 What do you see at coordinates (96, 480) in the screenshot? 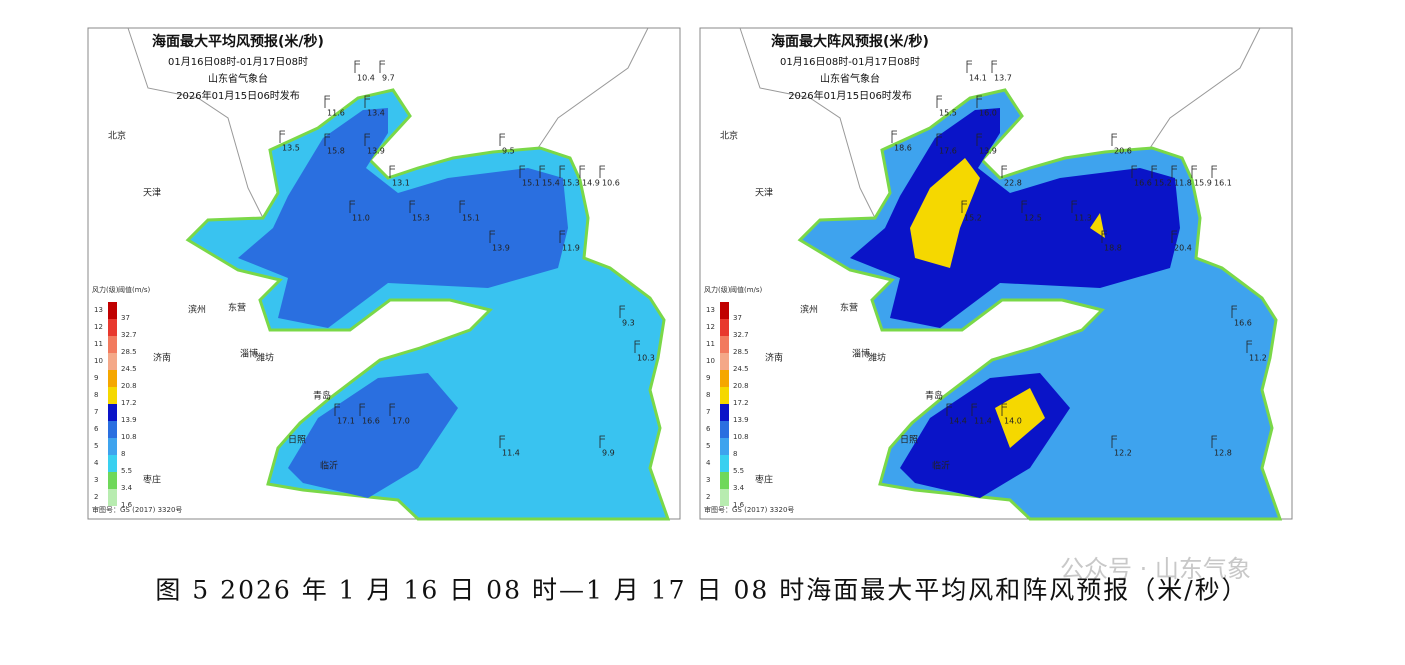
I see `legend-level: 3` at bounding box center [96, 480].